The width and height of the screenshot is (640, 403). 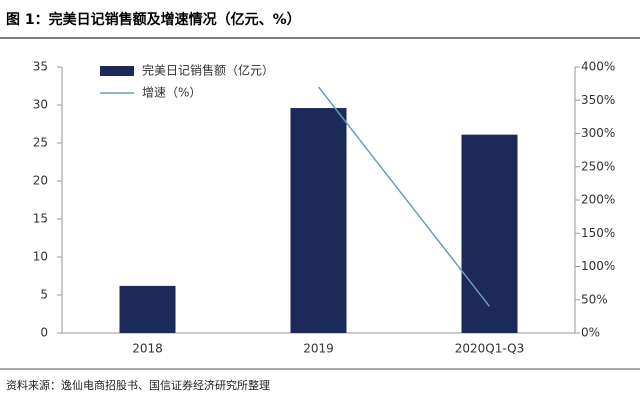 I want to click on y2-tick-label: 300%, so click(x=598, y=133).